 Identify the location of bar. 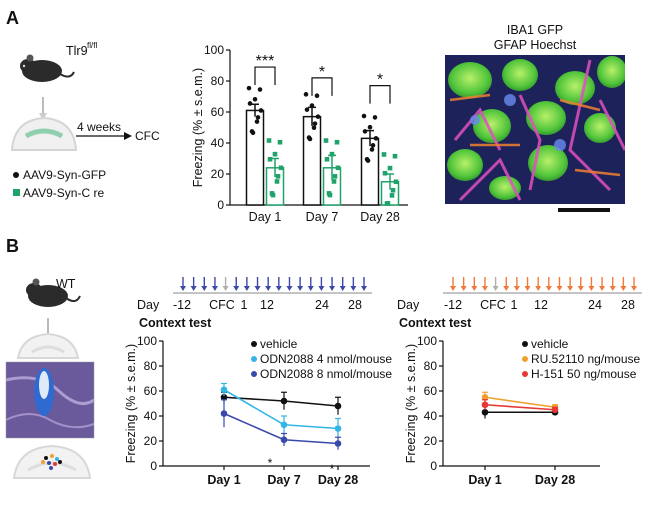
(370, 171).